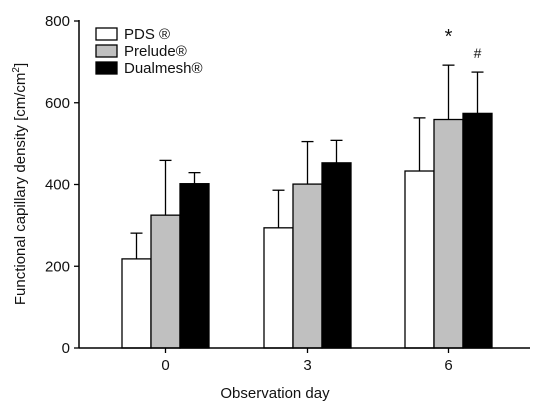  Describe the element at coordinates (57, 266) in the screenshot. I see `y-tick-label: 200` at that location.